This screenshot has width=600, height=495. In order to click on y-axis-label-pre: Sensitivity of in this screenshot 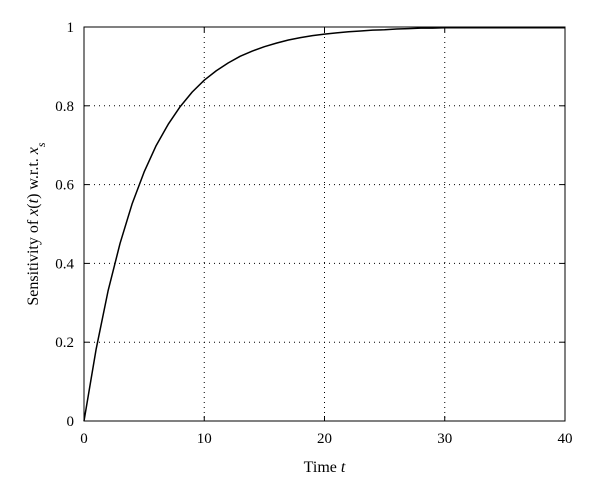, I will do `click(33, 261)`.